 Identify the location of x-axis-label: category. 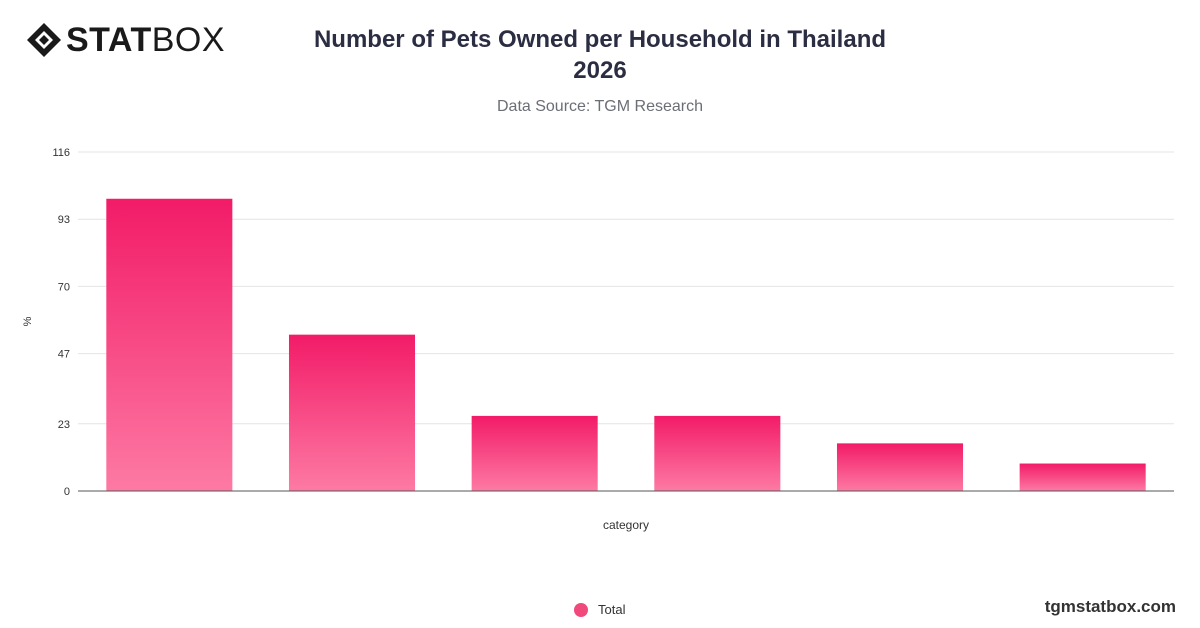
(626, 525).